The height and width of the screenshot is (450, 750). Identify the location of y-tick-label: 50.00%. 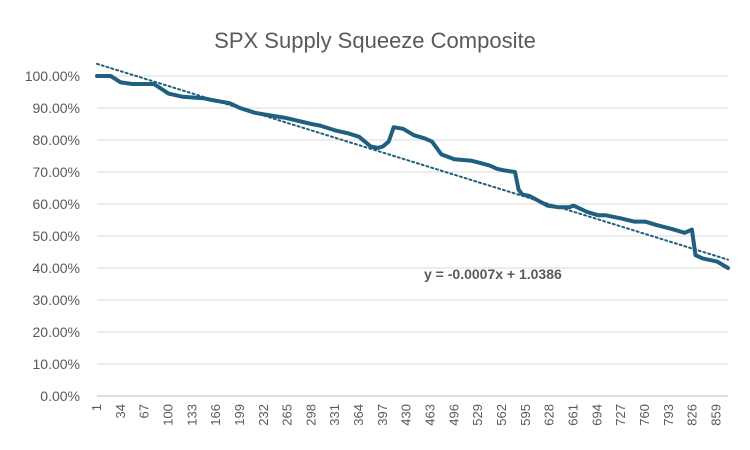
(56, 236).